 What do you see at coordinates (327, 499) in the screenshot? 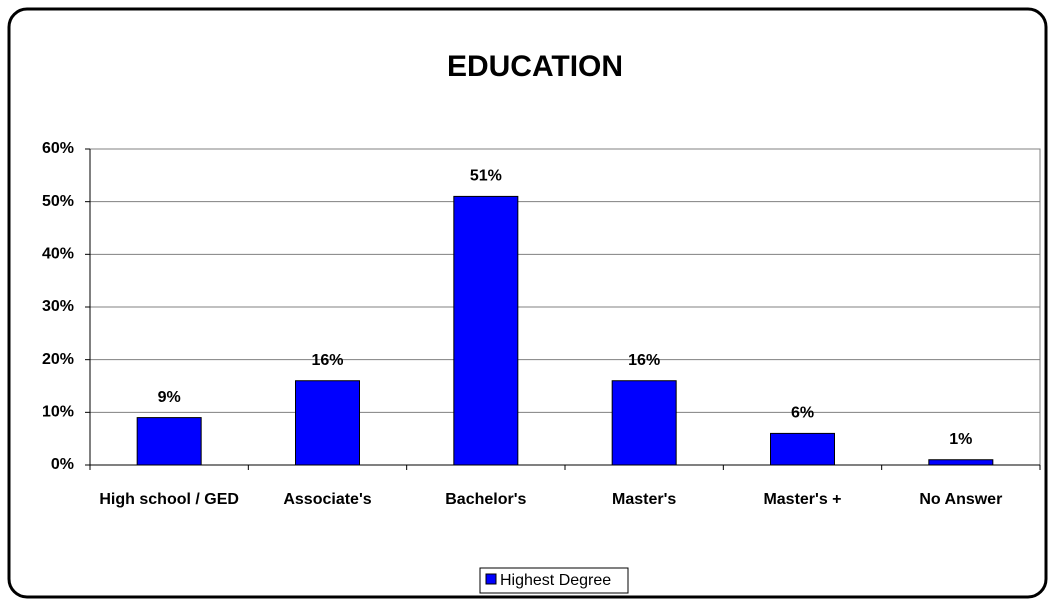
I see `x-tick-label: Associate's` at bounding box center [327, 499].